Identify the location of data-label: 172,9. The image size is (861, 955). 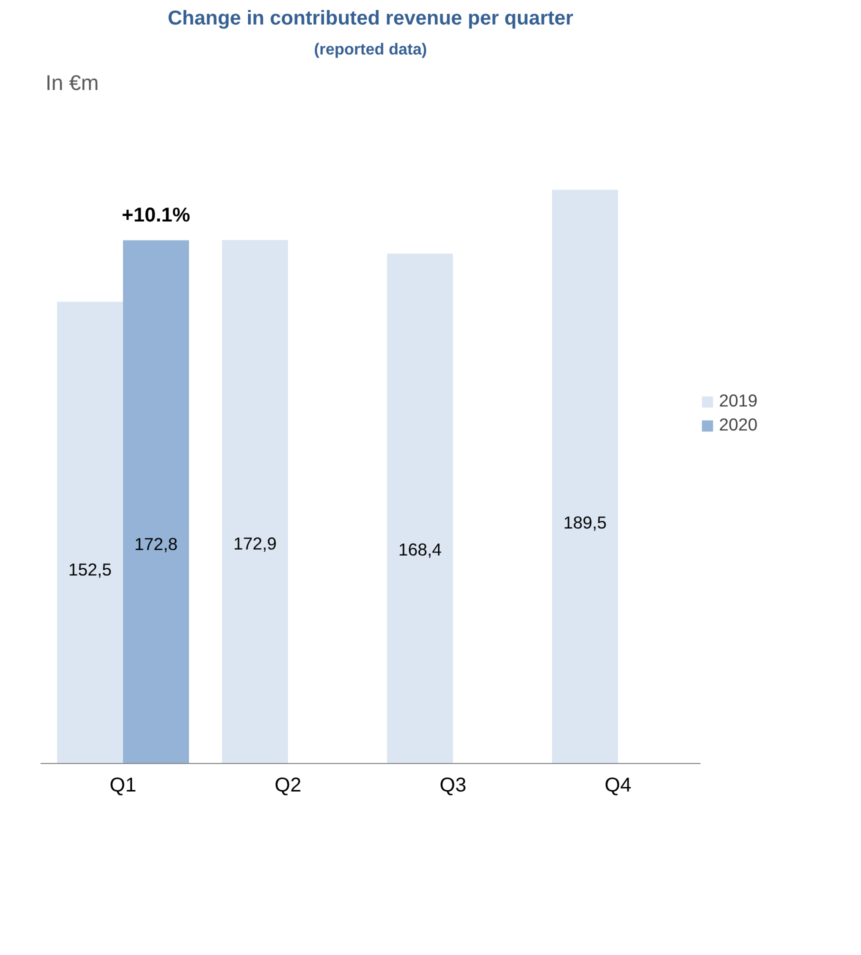
(255, 544).